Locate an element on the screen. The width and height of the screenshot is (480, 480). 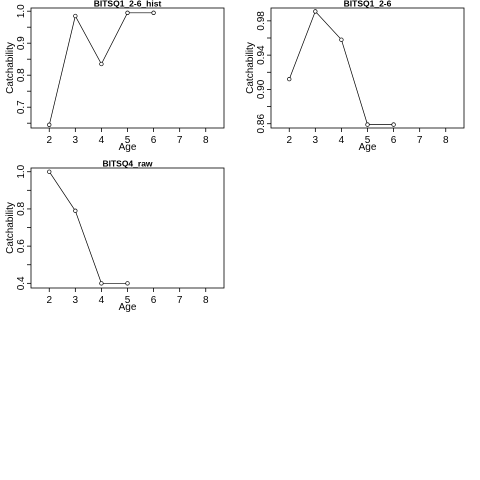
y-tick-label: 0.94 is located at coordinates (261, 55).